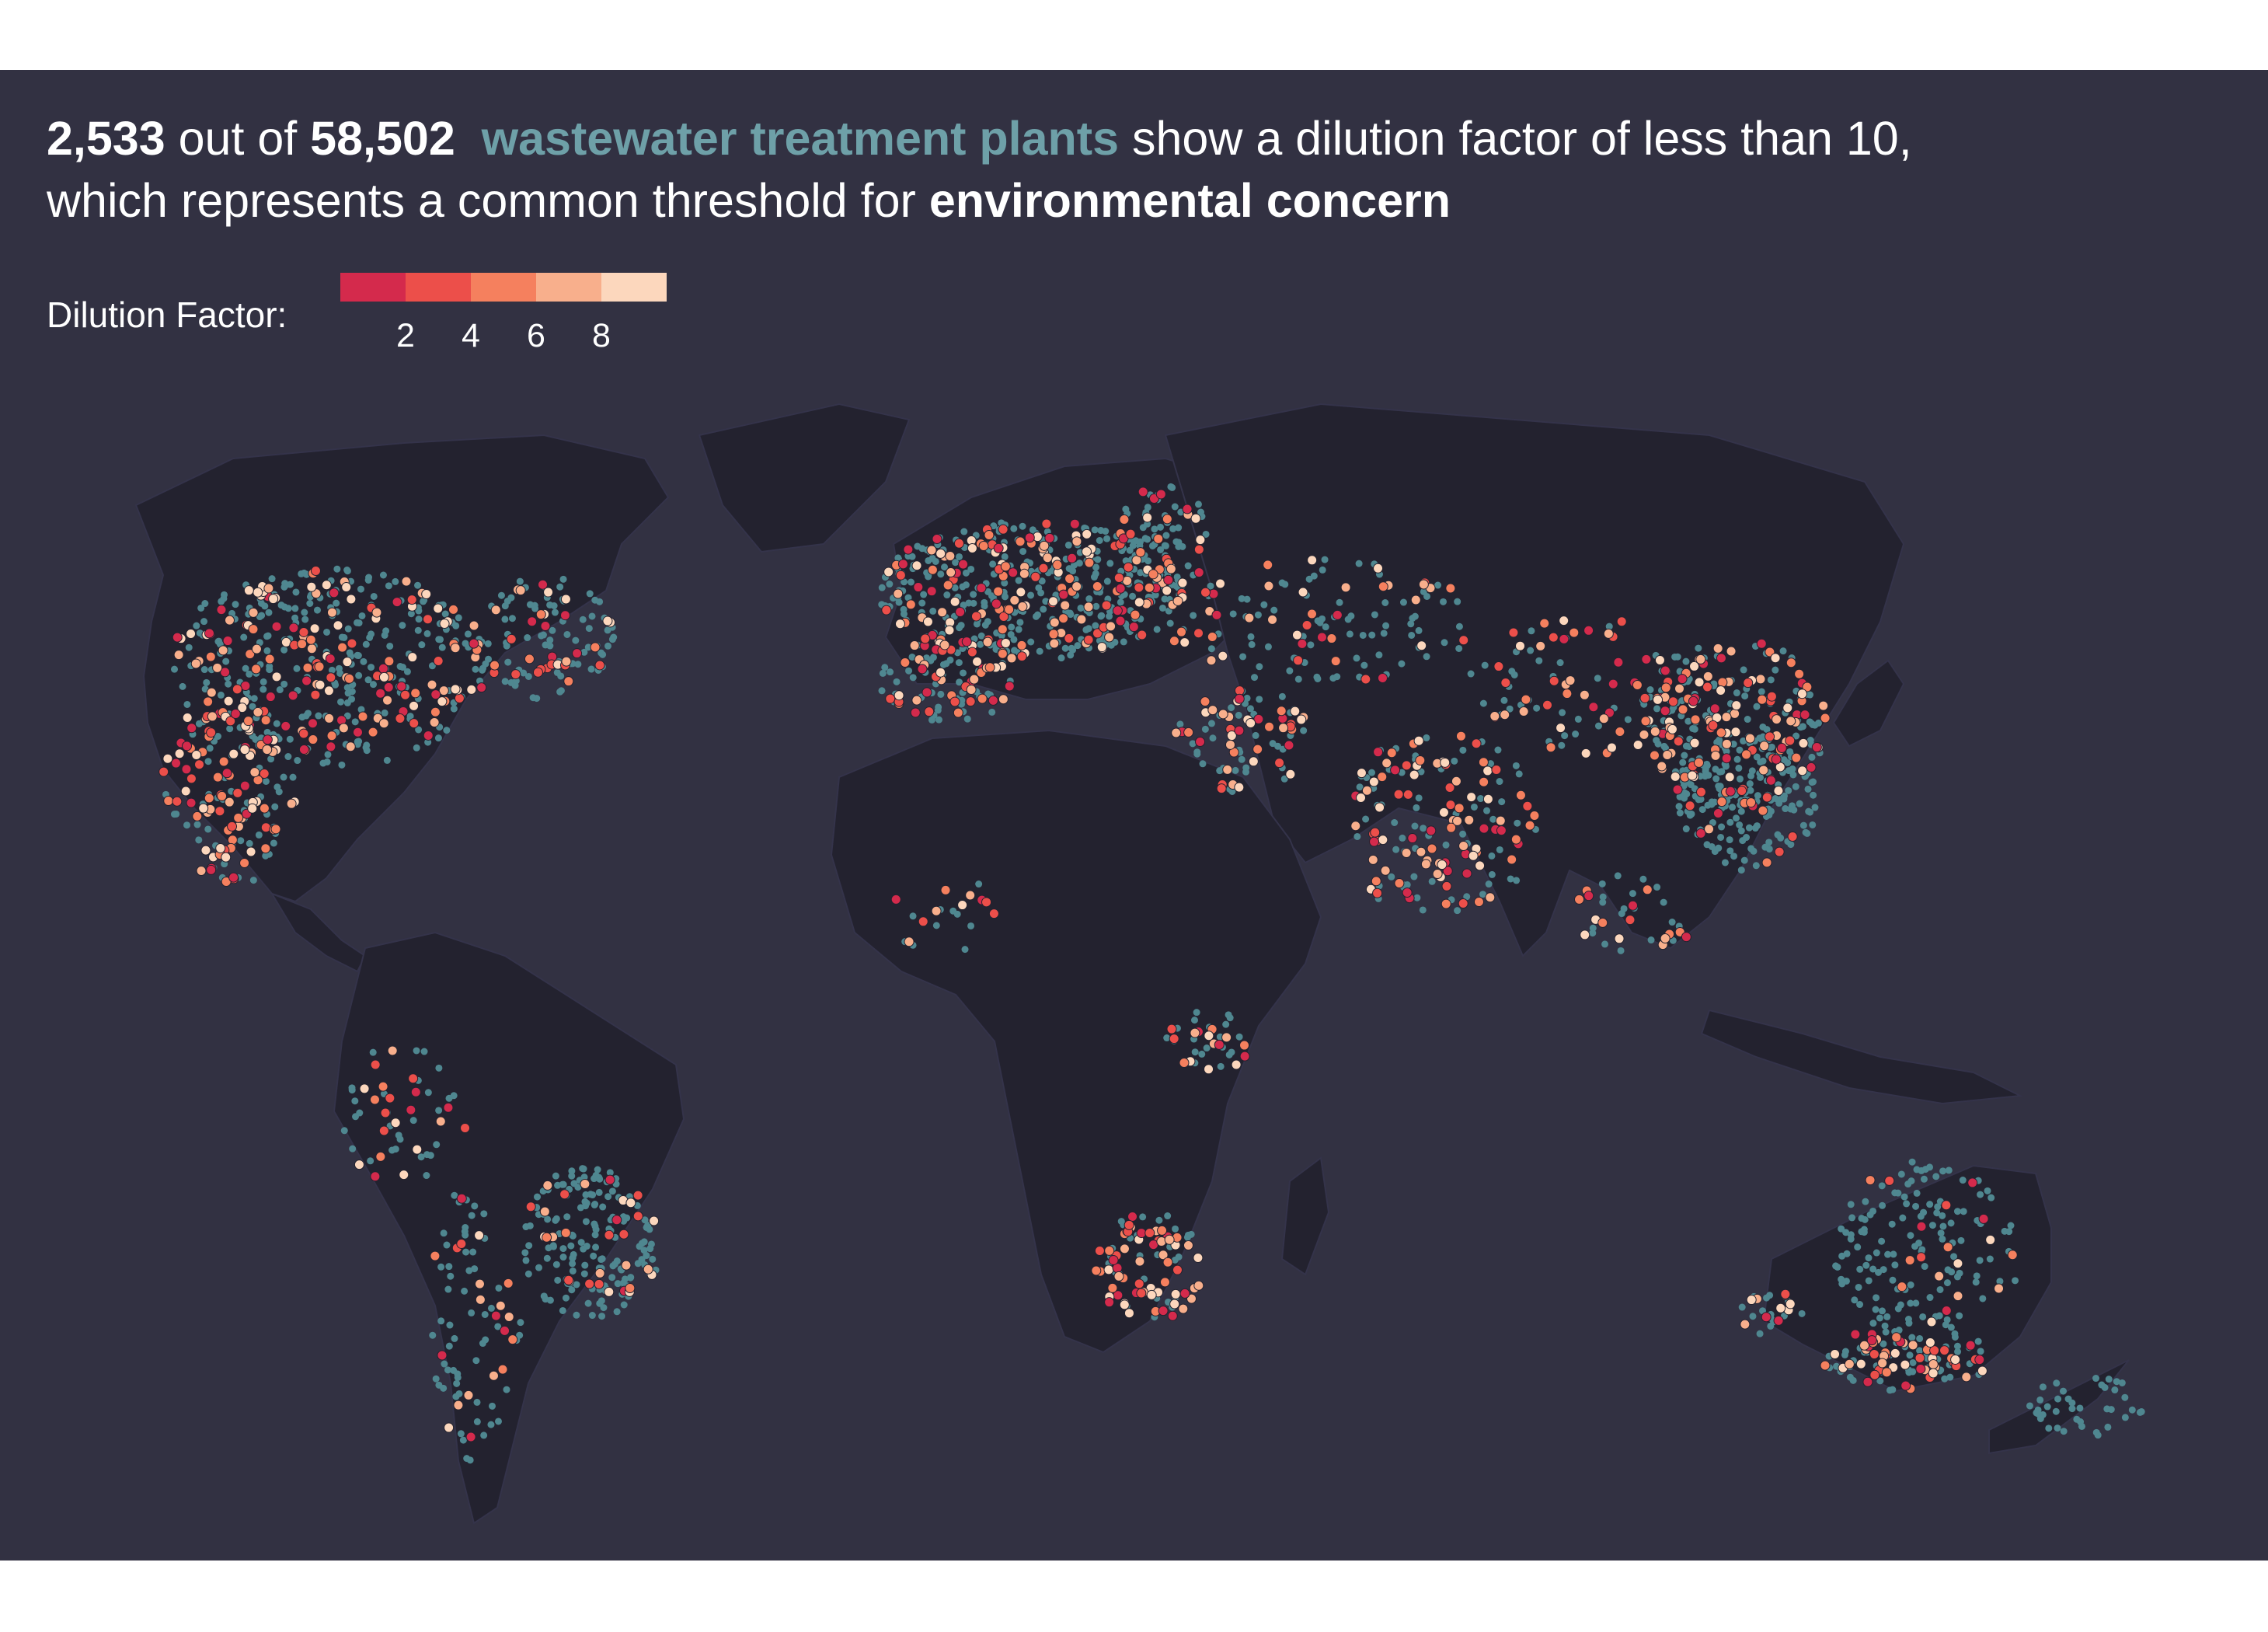 The width and height of the screenshot is (2268, 1632). I want to click on legend-label: Dilution Factor:, so click(167, 315).